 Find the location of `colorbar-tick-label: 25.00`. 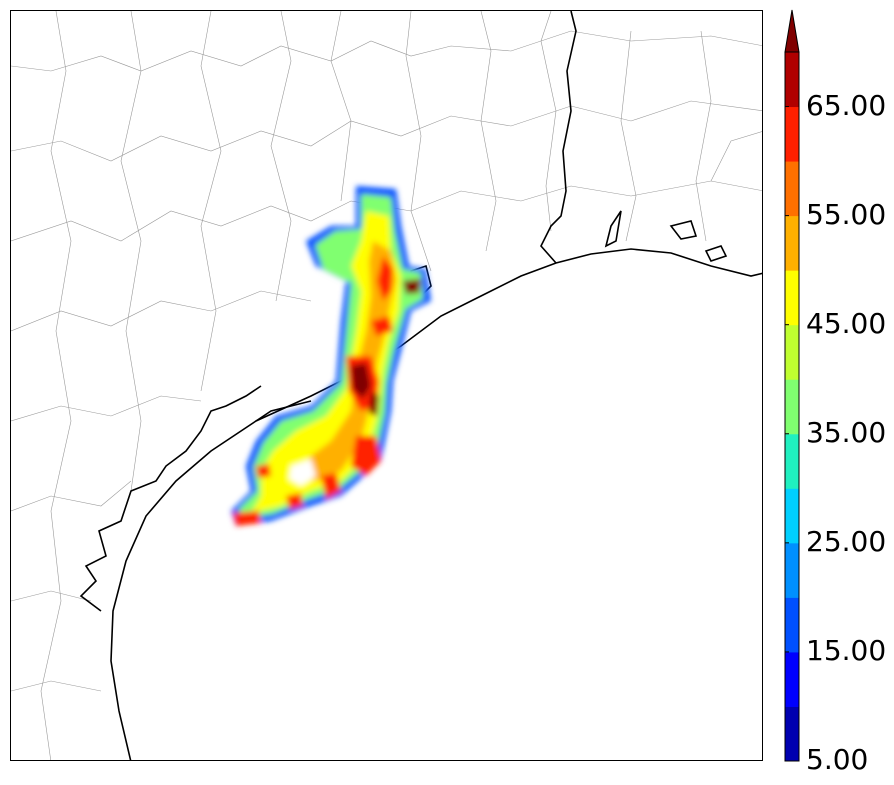

colorbar-tick-label: 25.00 is located at coordinates (846, 541).